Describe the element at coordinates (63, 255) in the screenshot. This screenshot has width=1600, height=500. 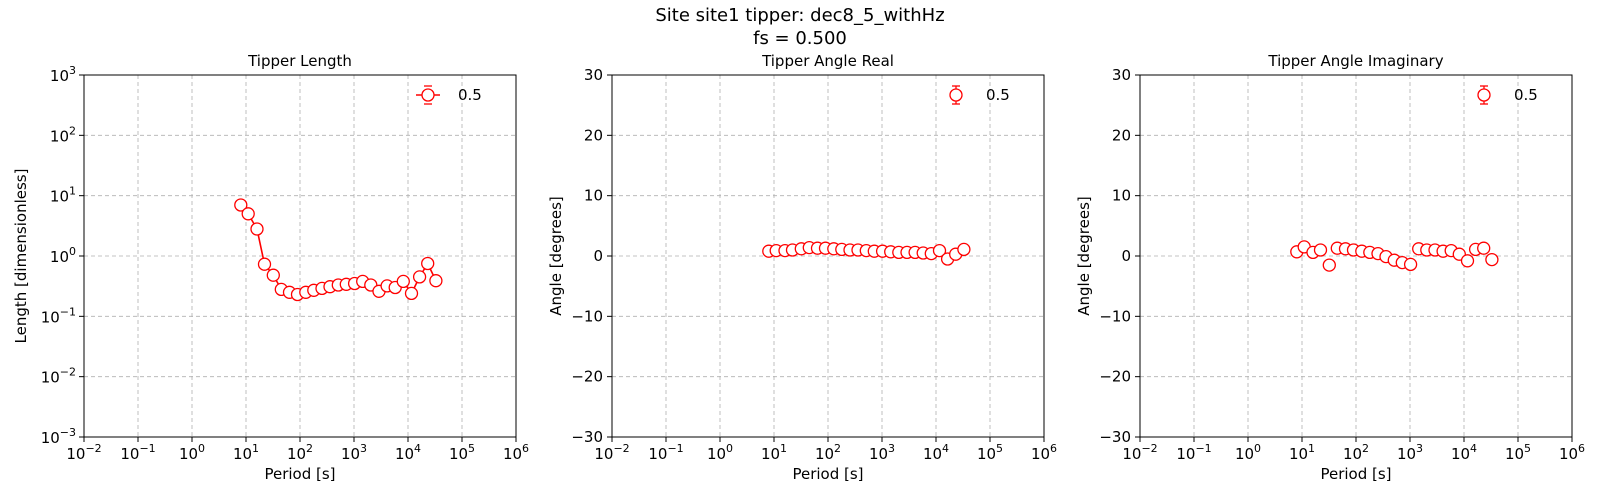
I see `y-tick-label: 10⁰` at that location.